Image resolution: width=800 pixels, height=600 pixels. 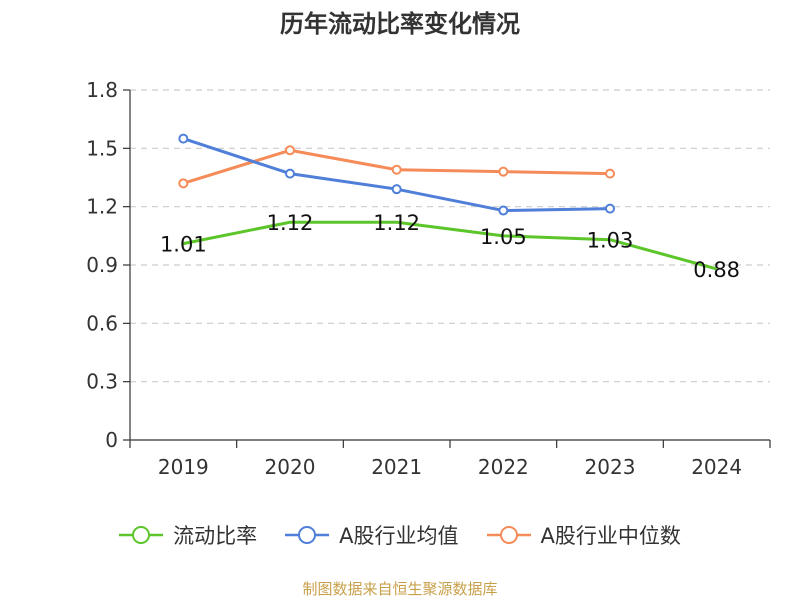 I want to click on legend-label-current-ratio: 流动比率, so click(x=215, y=536).